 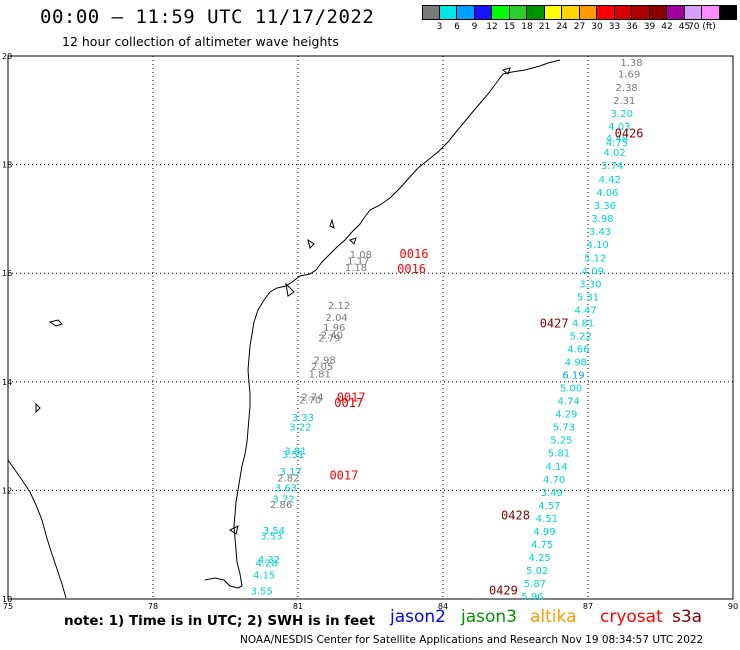 What do you see at coordinates (332, 335) in the screenshot?
I see `wave-height-value: 2.40` at bounding box center [332, 335].